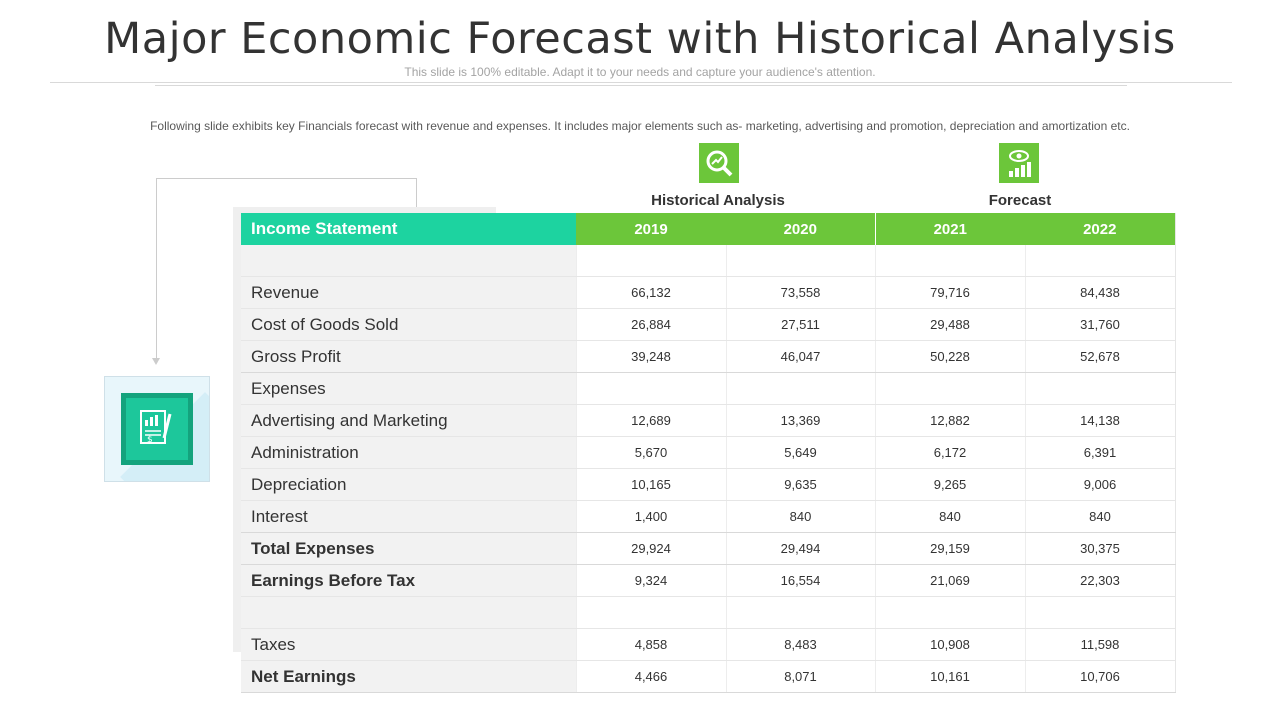 This screenshot has height=720, width=1280. I want to click on header-year-2022: 2022, so click(1100, 229).